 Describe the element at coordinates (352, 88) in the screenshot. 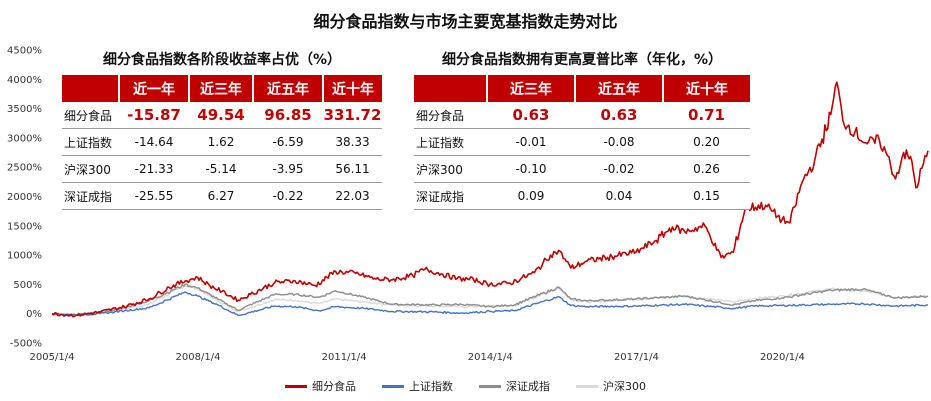

I see `returns-header-10y: 近十年` at that location.